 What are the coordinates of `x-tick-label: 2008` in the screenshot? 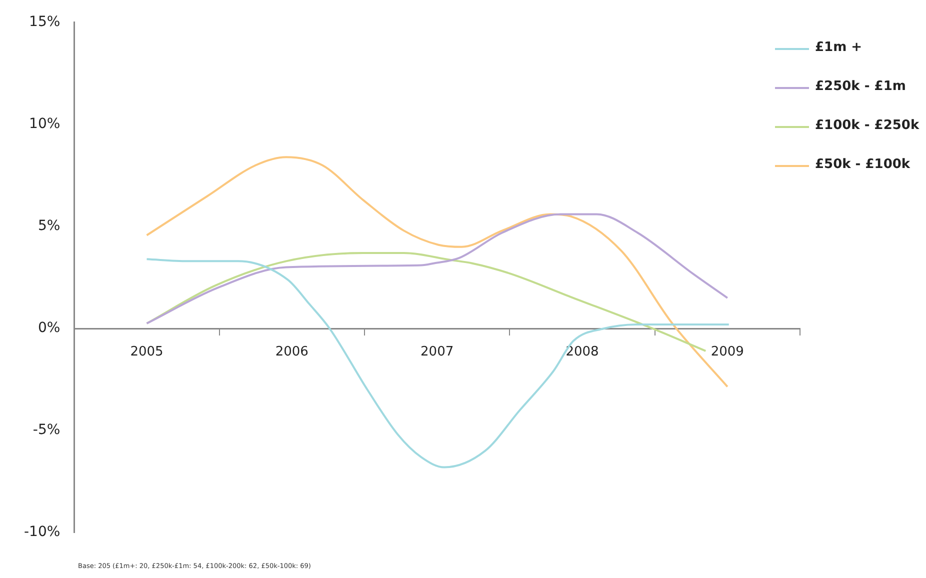 It's located at (582, 352).